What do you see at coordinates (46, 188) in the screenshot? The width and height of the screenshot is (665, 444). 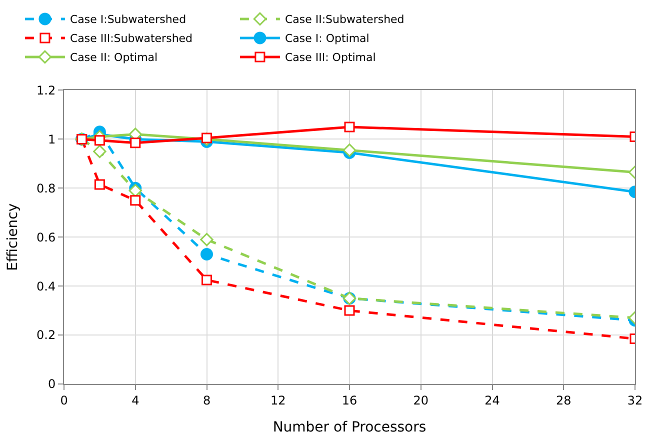 I see `y-tick-label: 0.8` at bounding box center [46, 188].